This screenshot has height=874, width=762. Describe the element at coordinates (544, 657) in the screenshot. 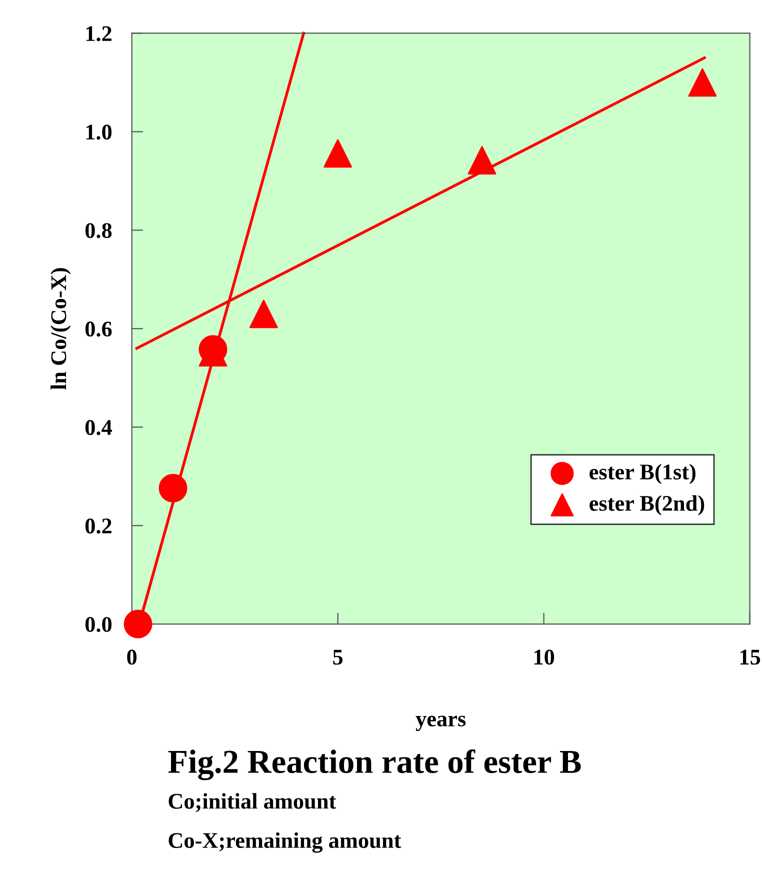

I see `x-tick-label: 10` at that location.